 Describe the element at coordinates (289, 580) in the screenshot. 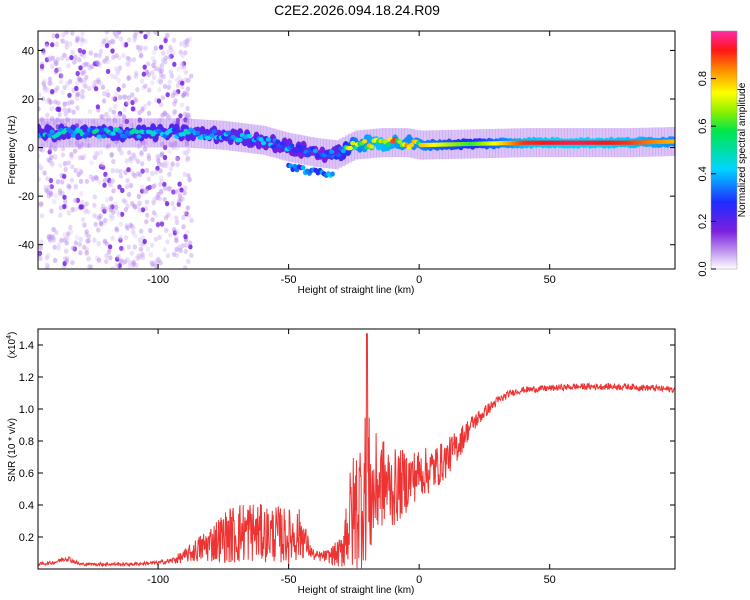

I see `x-tick-label: -50` at that location.